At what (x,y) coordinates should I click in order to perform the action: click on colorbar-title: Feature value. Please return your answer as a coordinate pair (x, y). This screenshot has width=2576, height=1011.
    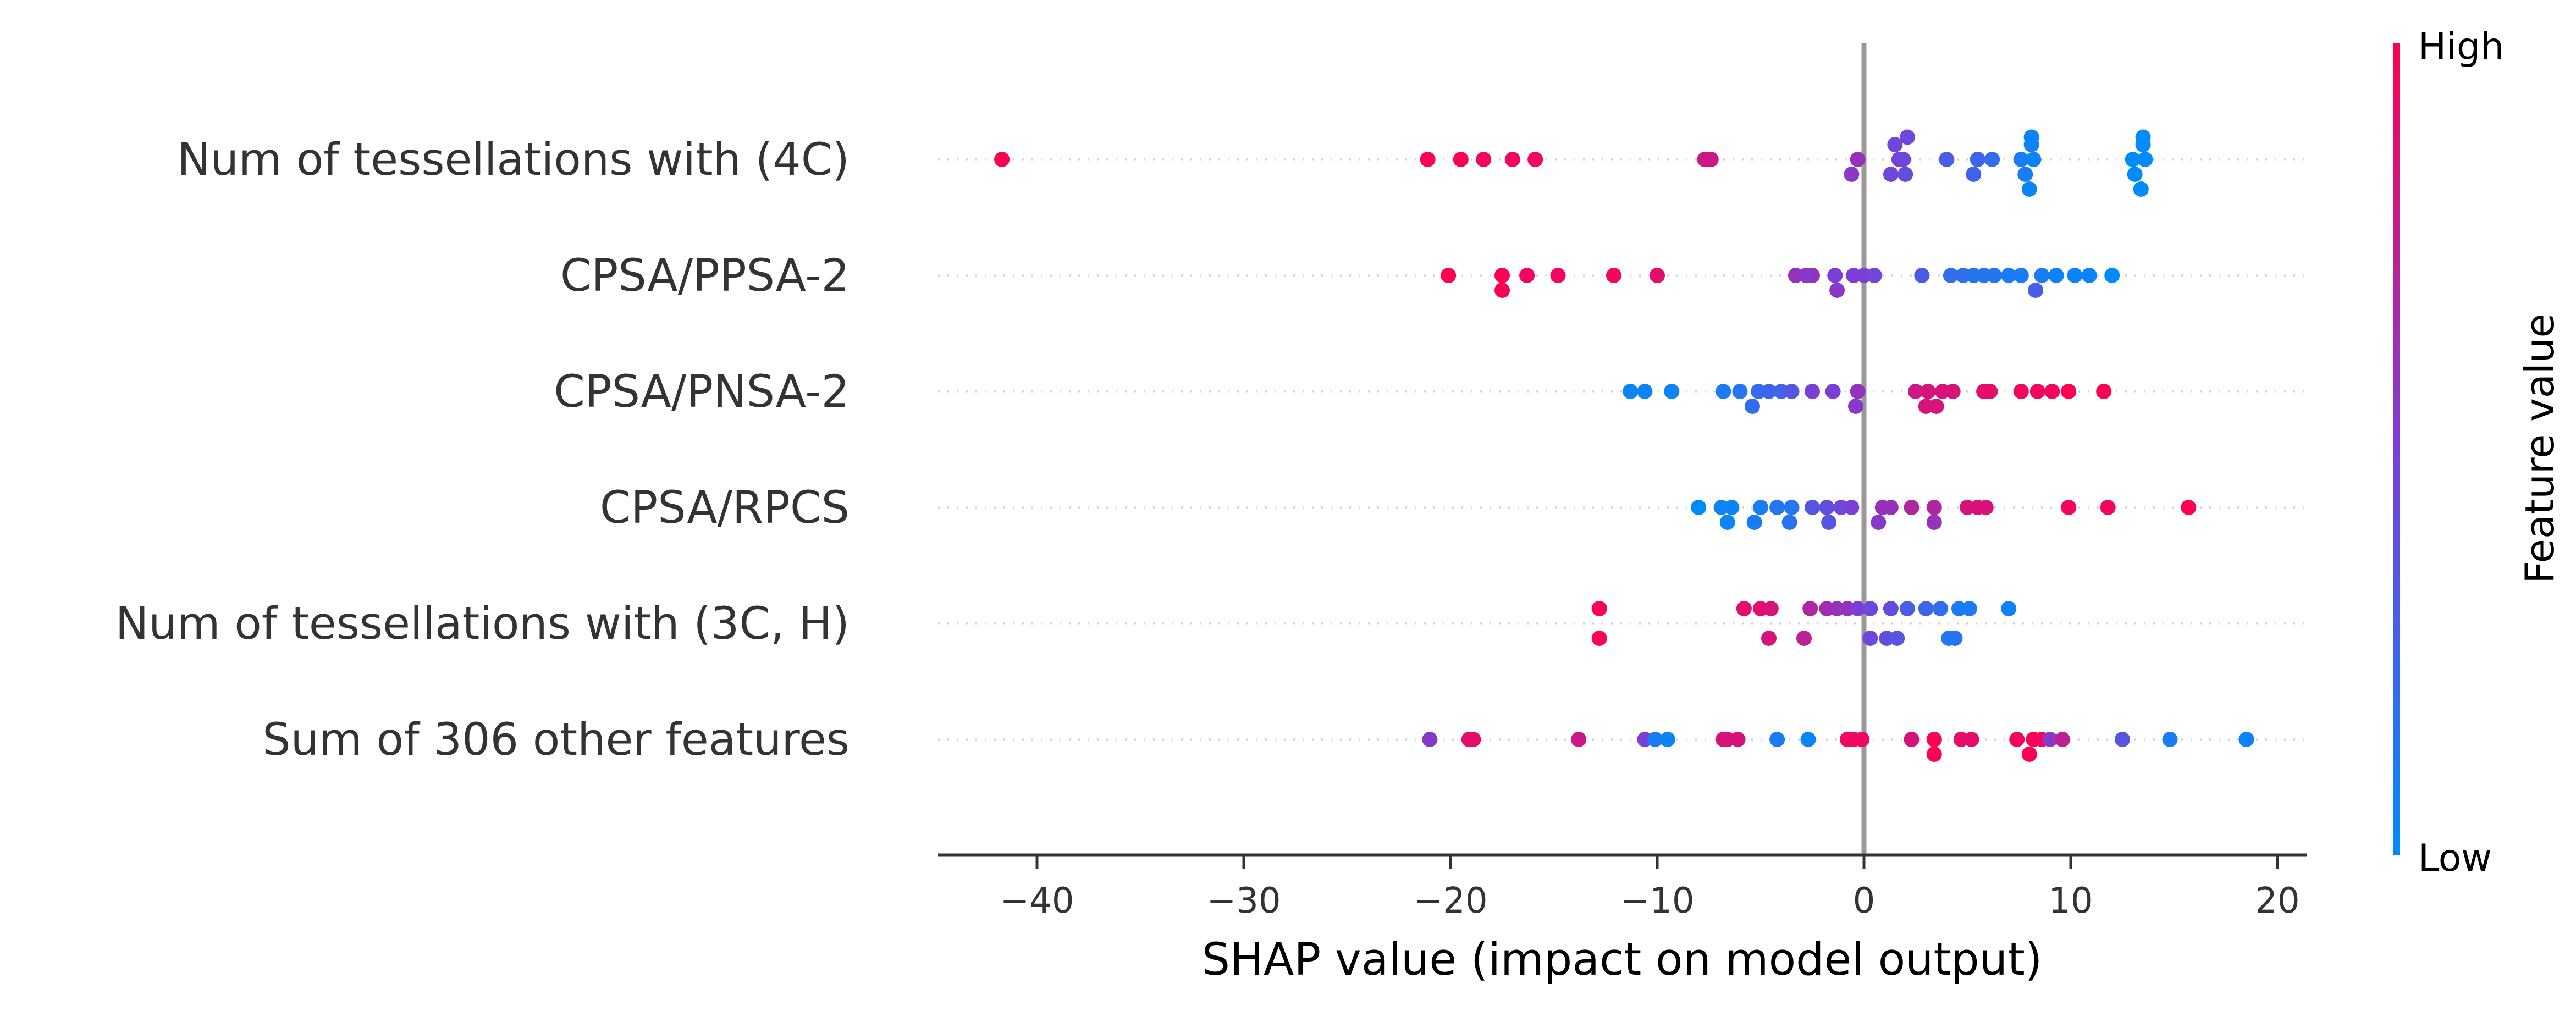
    Looking at the image, I should click on (2540, 449).